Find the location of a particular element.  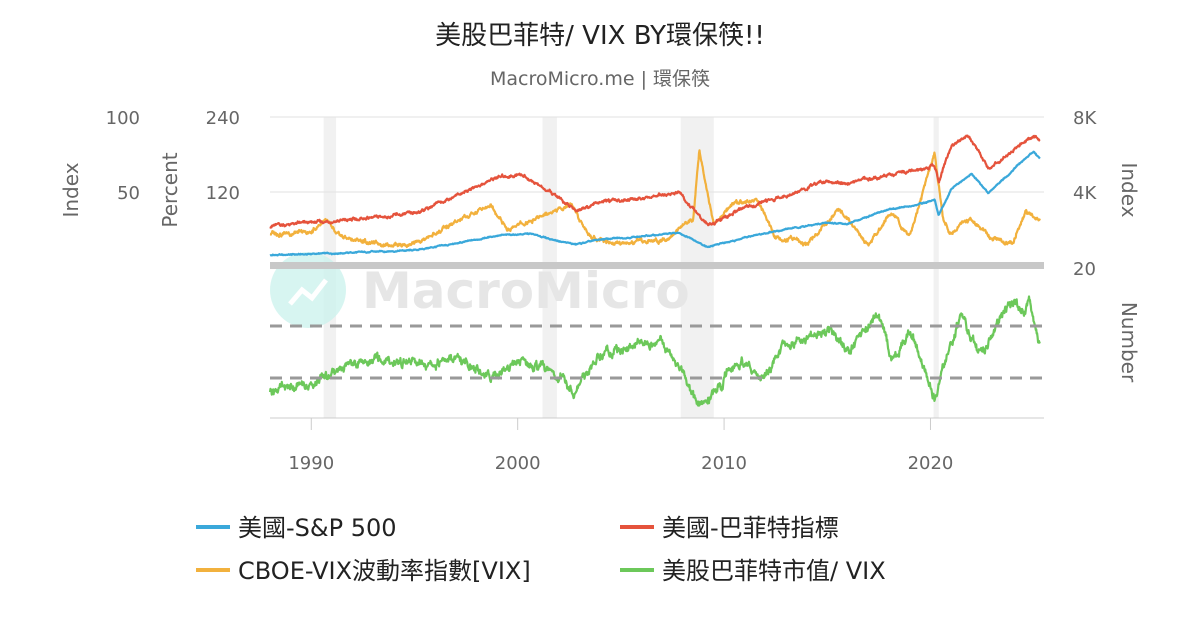

chart-subtitle: MacroMicro.me | 環保筷 is located at coordinates (600, 79).